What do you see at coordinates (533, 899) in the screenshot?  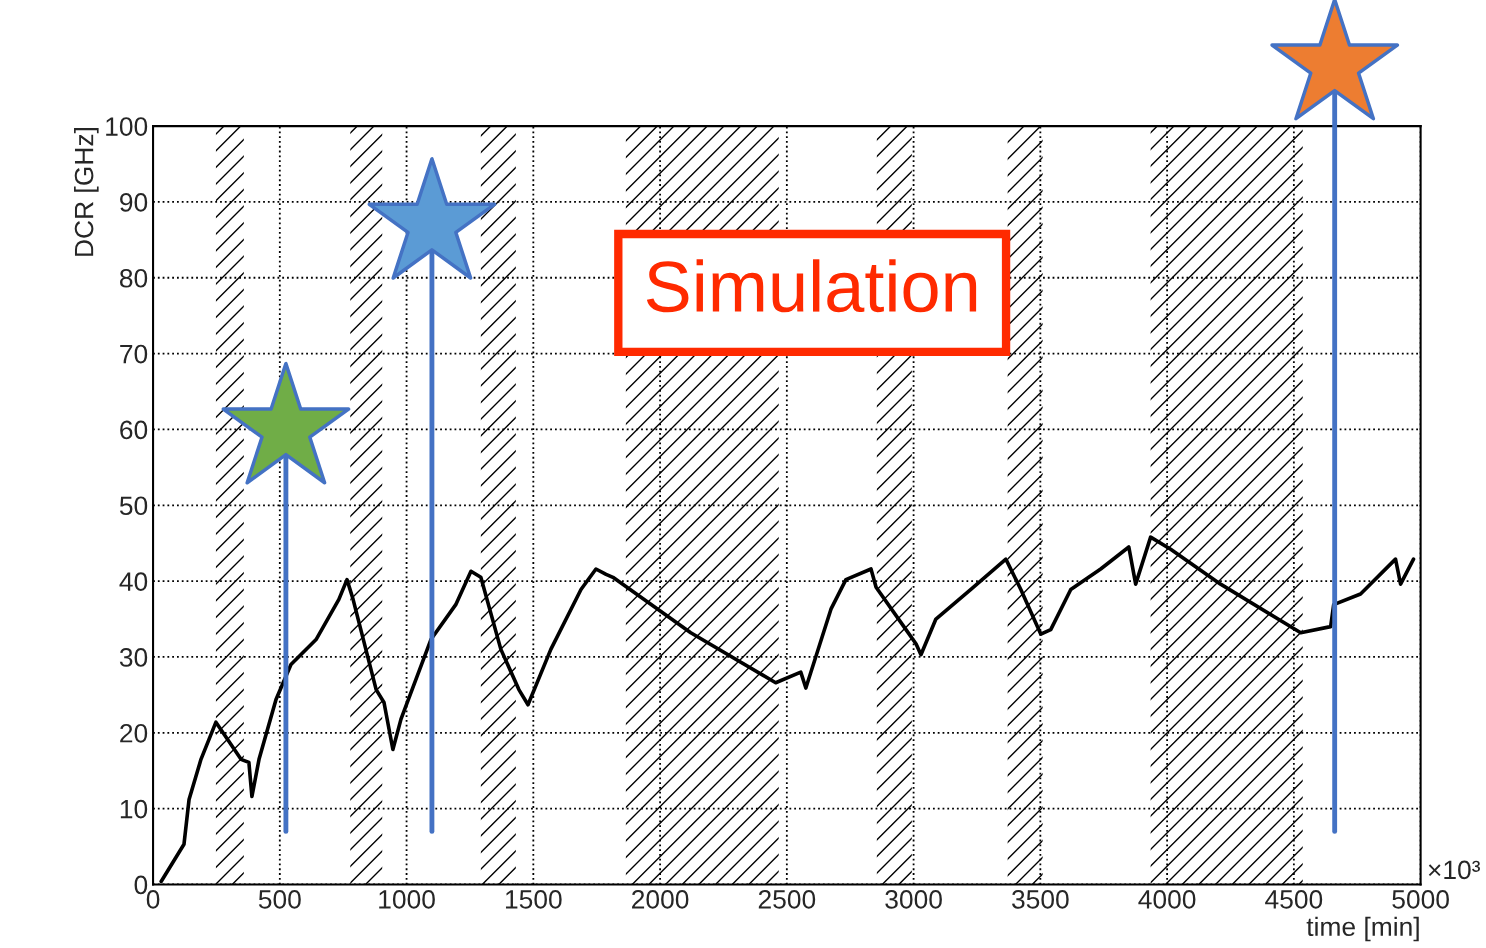 I see `x-tick-label: 1500` at bounding box center [533, 899].